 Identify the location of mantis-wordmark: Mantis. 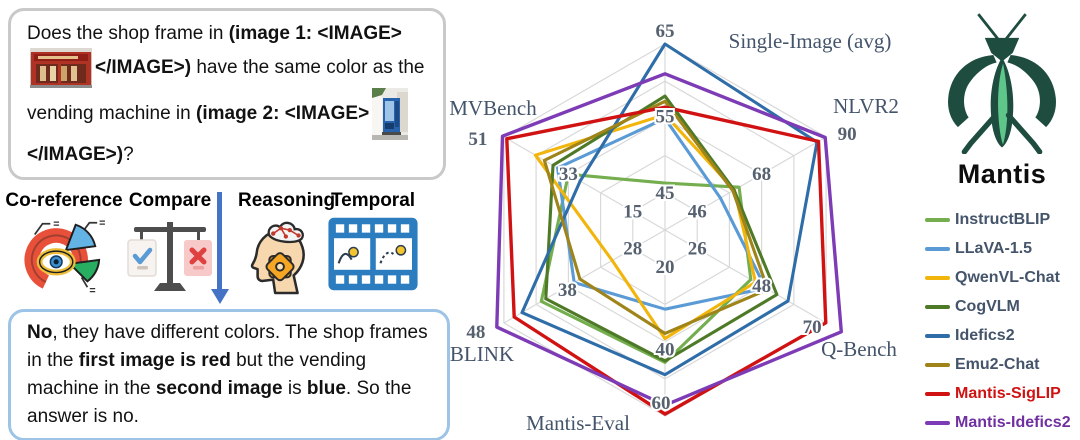
(1002, 174).